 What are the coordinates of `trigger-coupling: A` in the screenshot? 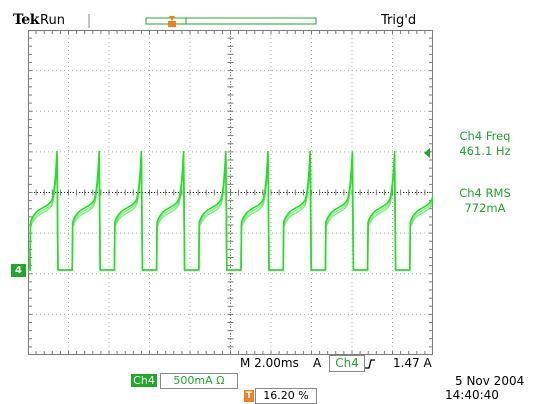 It's located at (317, 363).